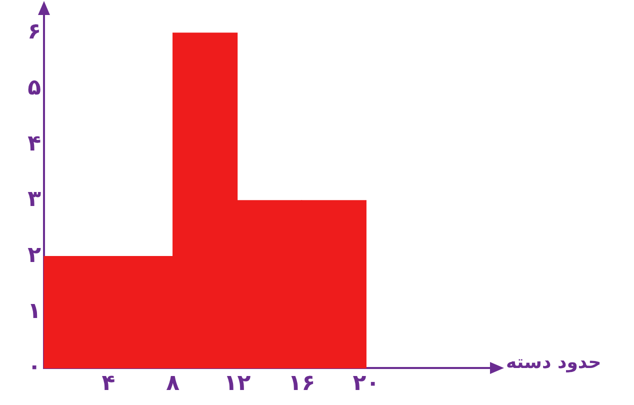  What do you see at coordinates (34, 367) in the screenshot?
I see `y-tick-label: ۰` at bounding box center [34, 367].